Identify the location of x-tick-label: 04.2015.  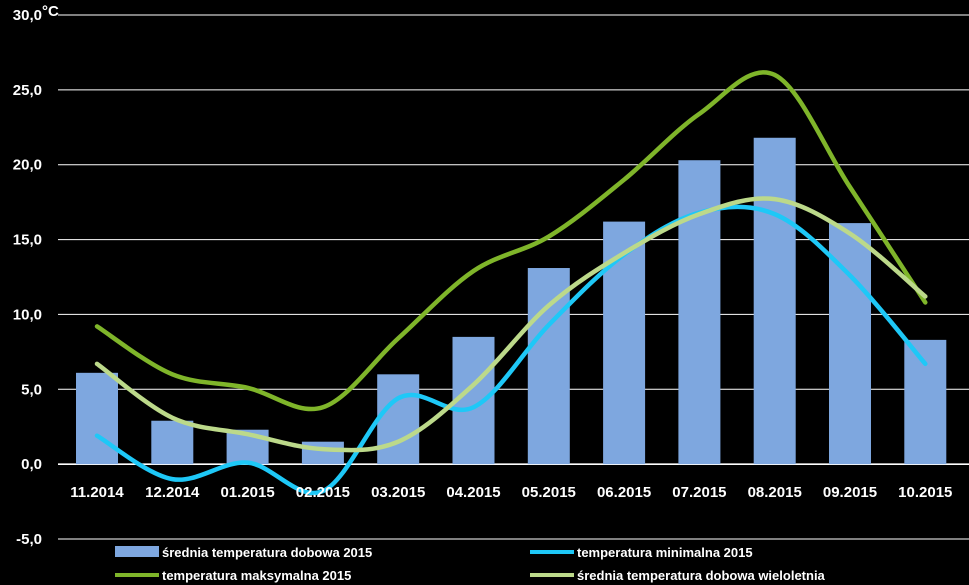
(473, 492).